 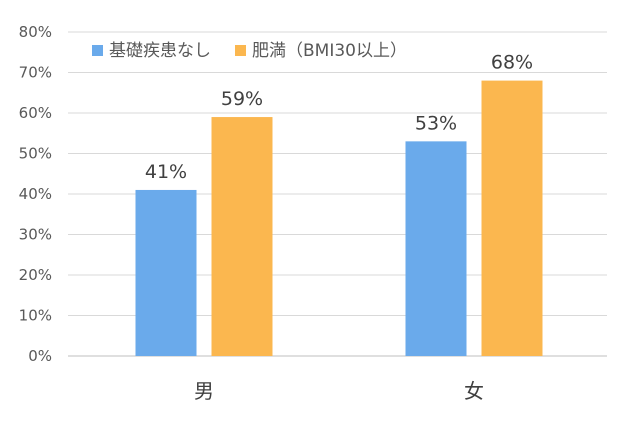 I want to click on bar-obesity-female, so click(x=512, y=218).